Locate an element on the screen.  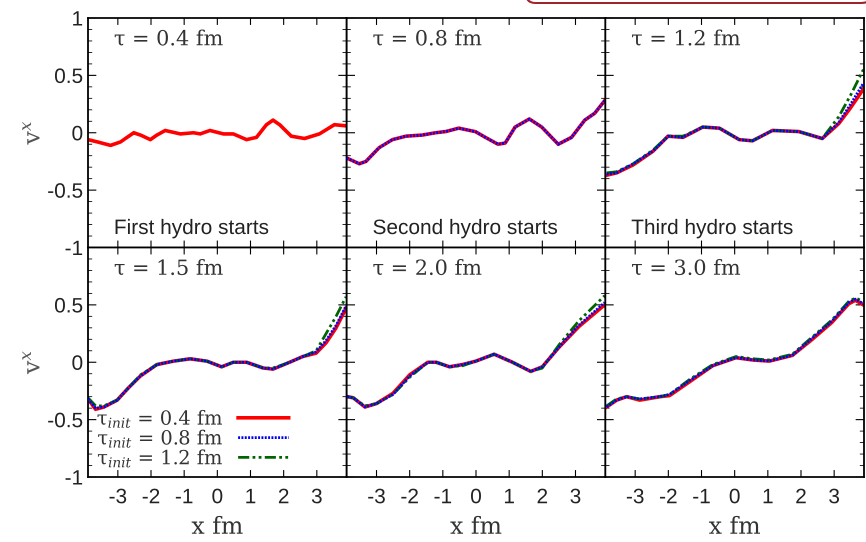
annotation: τ = 0.4 fm is located at coordinates (168, 37).